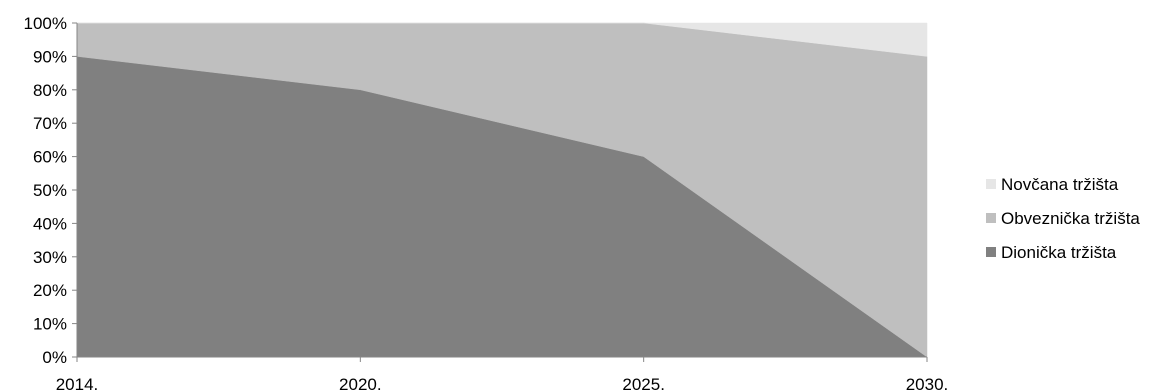 The image size is (1156, 392). I want to click on y-tick-label: 50%, so click(50, 190).